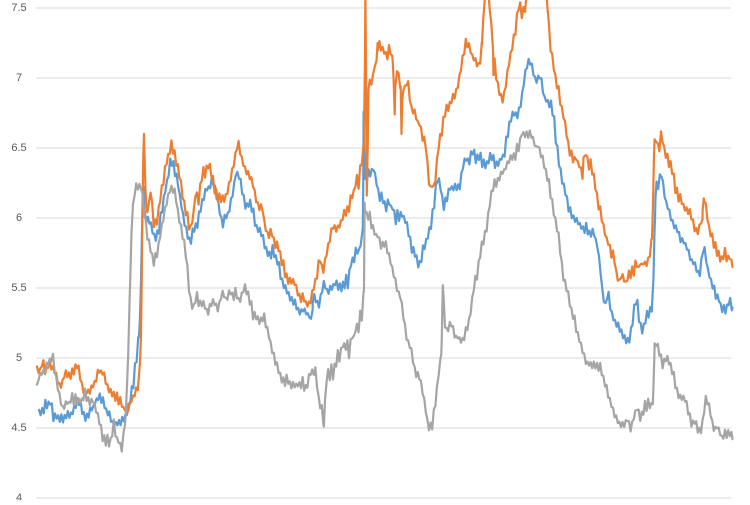 The height and width of the screenshot is (505, 750). What do you see at coordinates (18, 288) in the screenshot?
I see `svg-text: 5.5` at bounding box center [18, 288].